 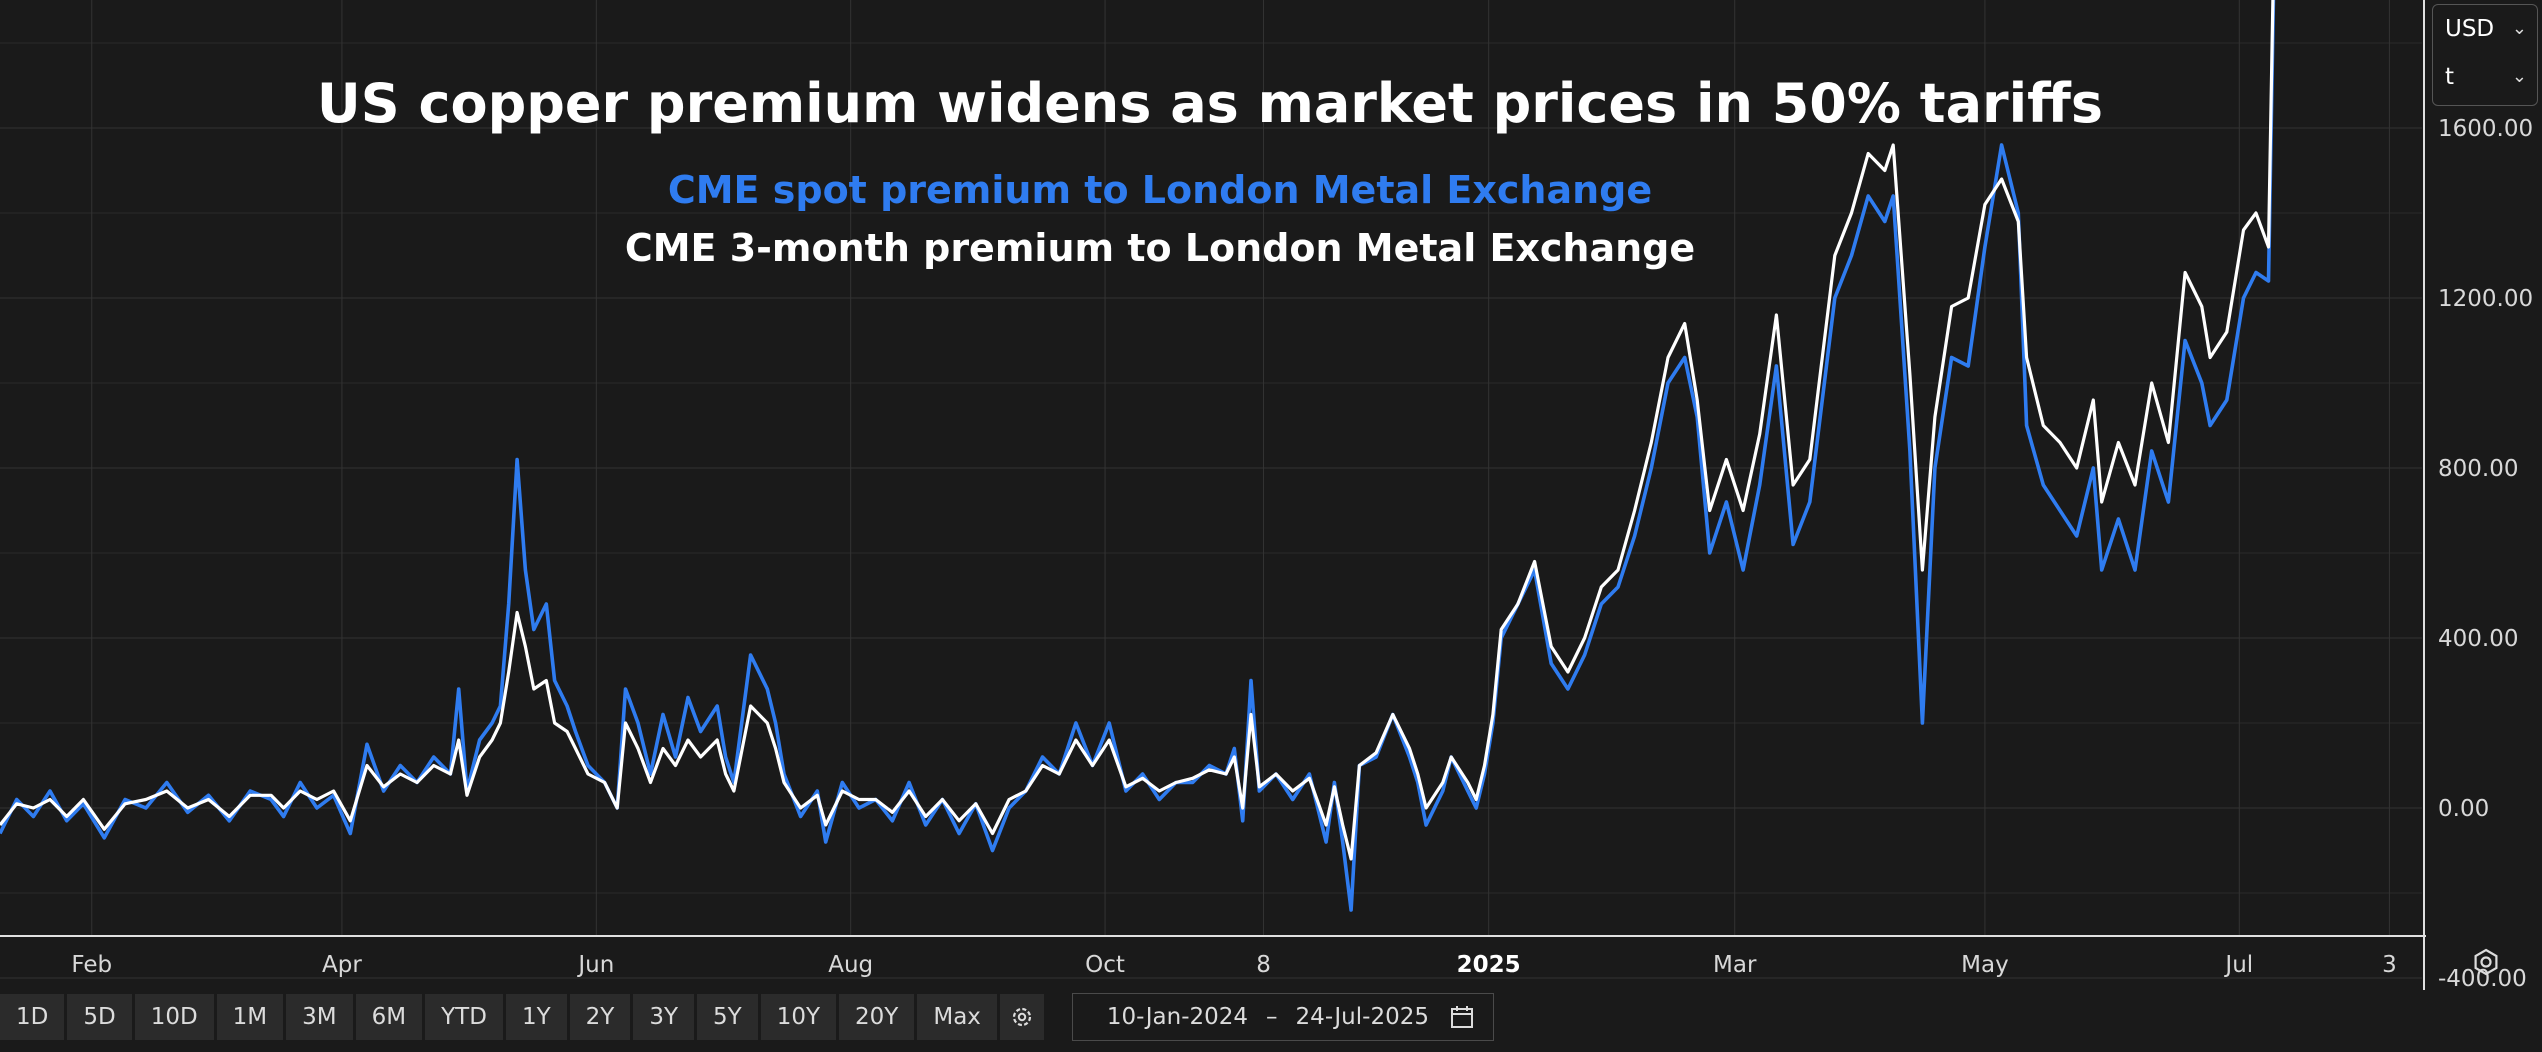 I want to click on date-to: 24-Jul-2025, so click(x=1362, y=1017).